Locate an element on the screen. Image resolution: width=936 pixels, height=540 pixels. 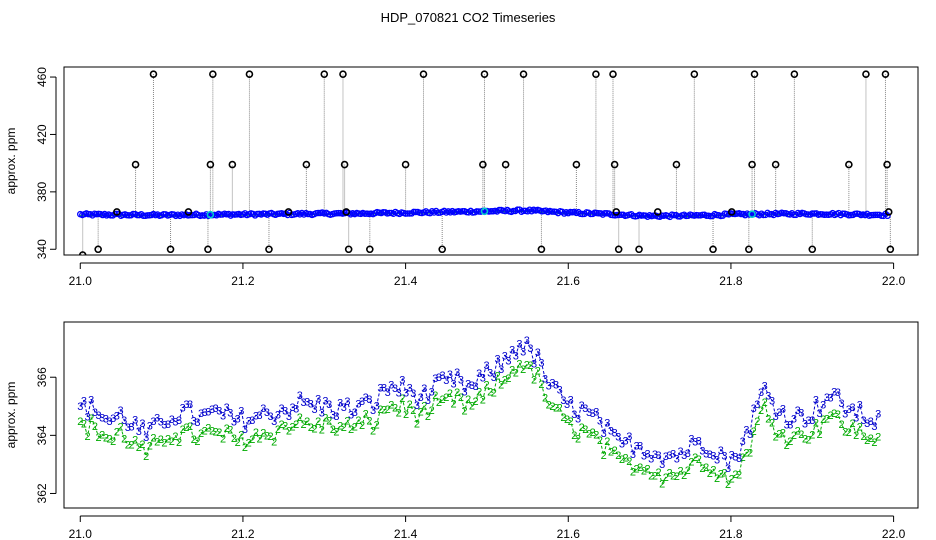
x-tick-label: 21.8 is located at coordinates (731, 533).